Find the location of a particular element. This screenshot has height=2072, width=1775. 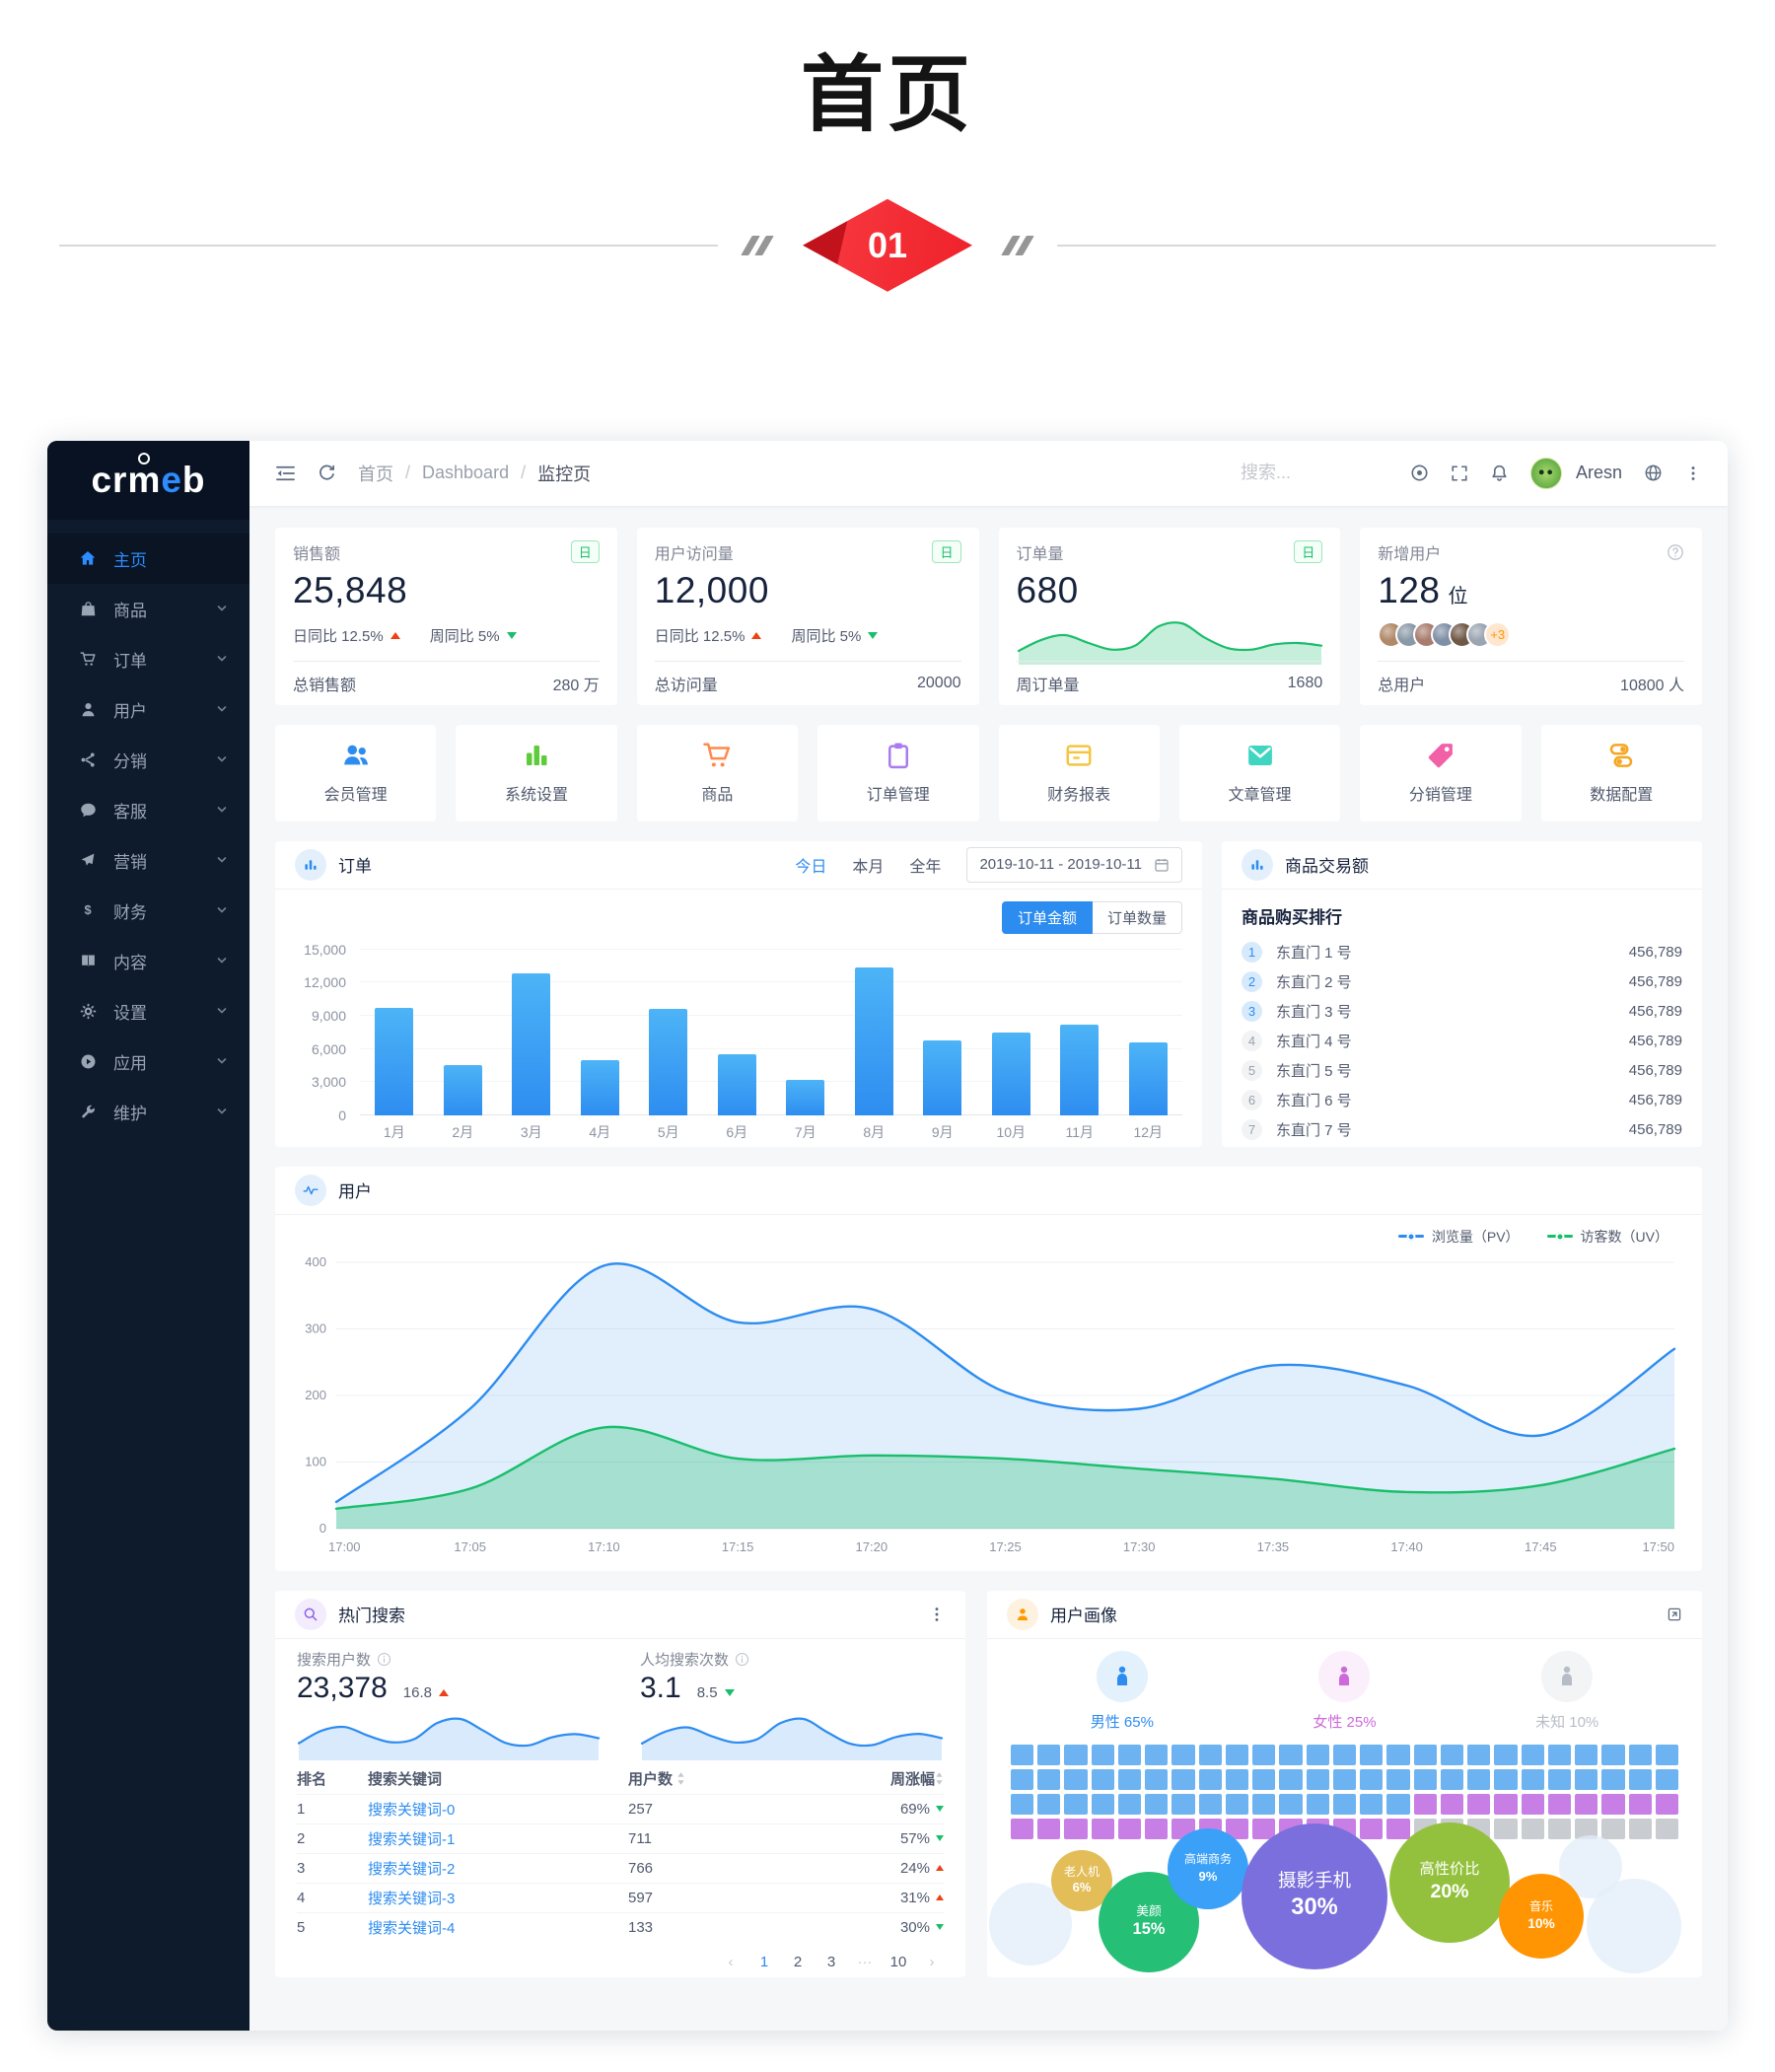

quick-link-bars: 系统设置 is located at coordinates (536, 773).